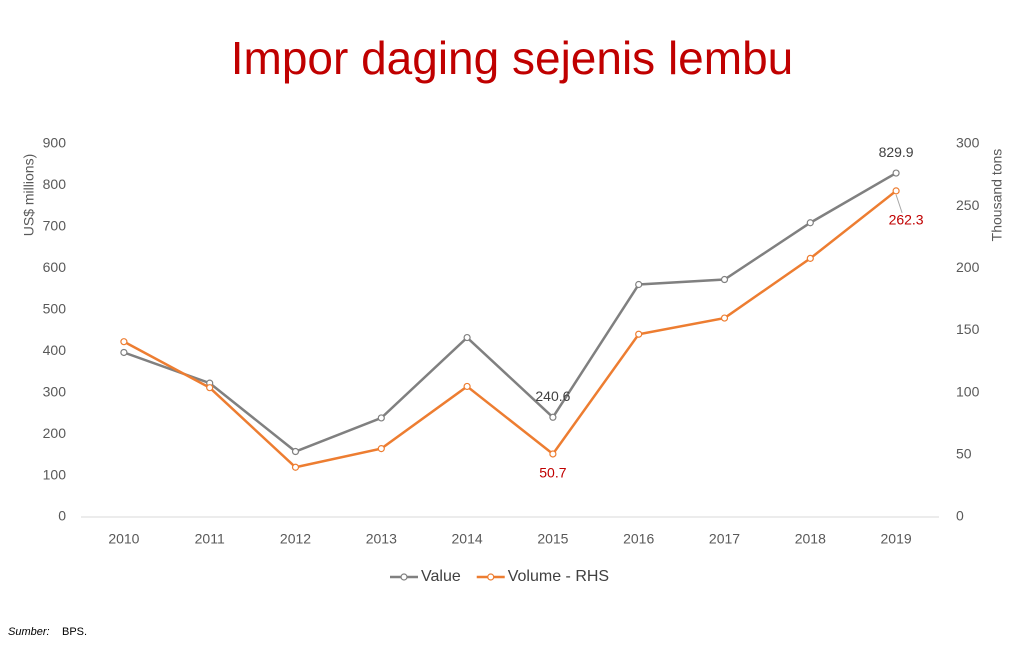 This screenshot has width=1023, height=650. I want to click on y-tick-label: 800, so click(55, 184).